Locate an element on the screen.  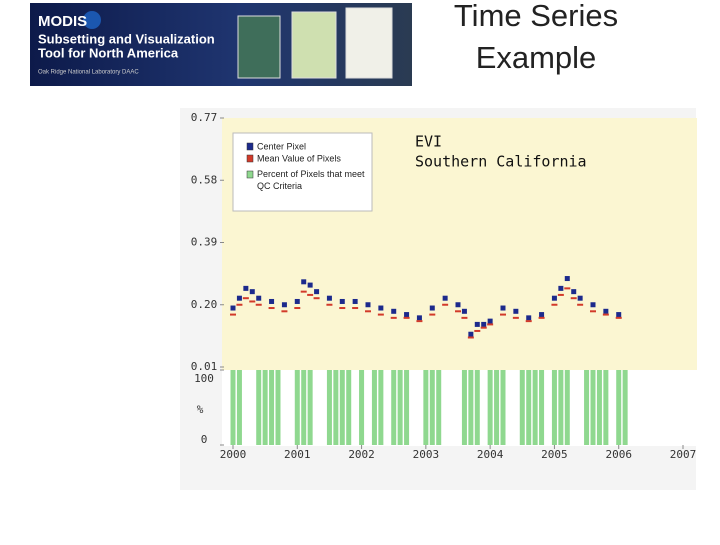
x-tick-label: 2001 is located at coordinates (297, 454).